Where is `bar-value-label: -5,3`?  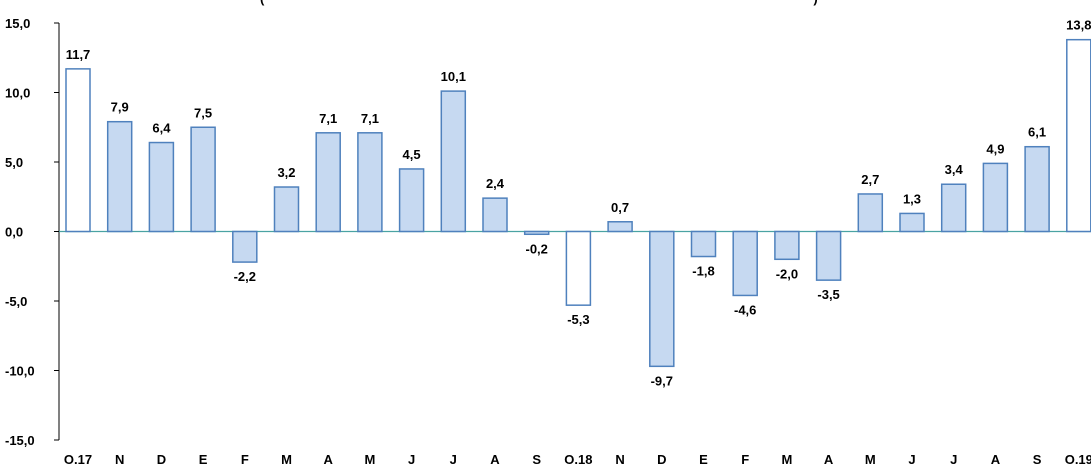
bar-value-label: -5,3 is located at coordinates (578, 319).